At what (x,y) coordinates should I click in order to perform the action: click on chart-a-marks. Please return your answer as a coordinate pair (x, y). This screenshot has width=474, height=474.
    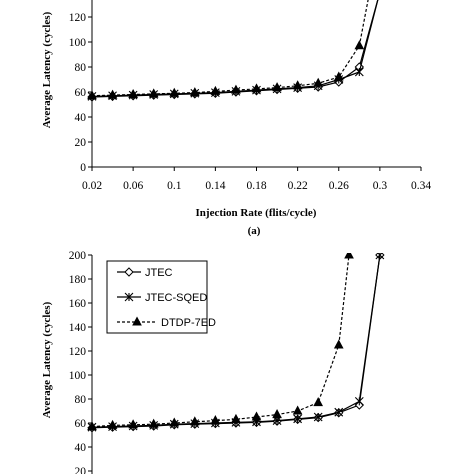
    Looking at the image, I should click on (233, 51).